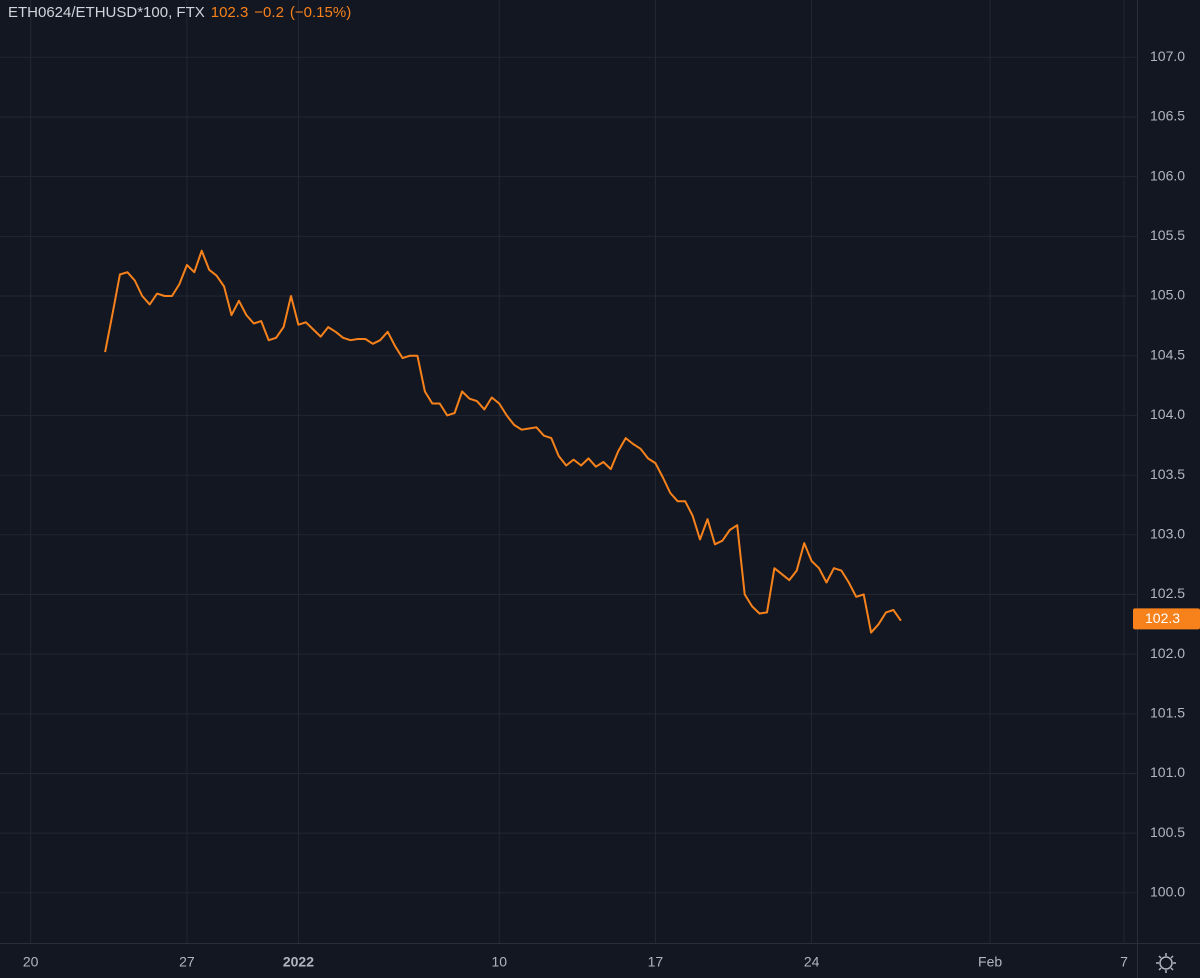 The width and height of the screenshot is (1200, 978). I want to click on y-tick-label: 104.0, so click(1167, 414).